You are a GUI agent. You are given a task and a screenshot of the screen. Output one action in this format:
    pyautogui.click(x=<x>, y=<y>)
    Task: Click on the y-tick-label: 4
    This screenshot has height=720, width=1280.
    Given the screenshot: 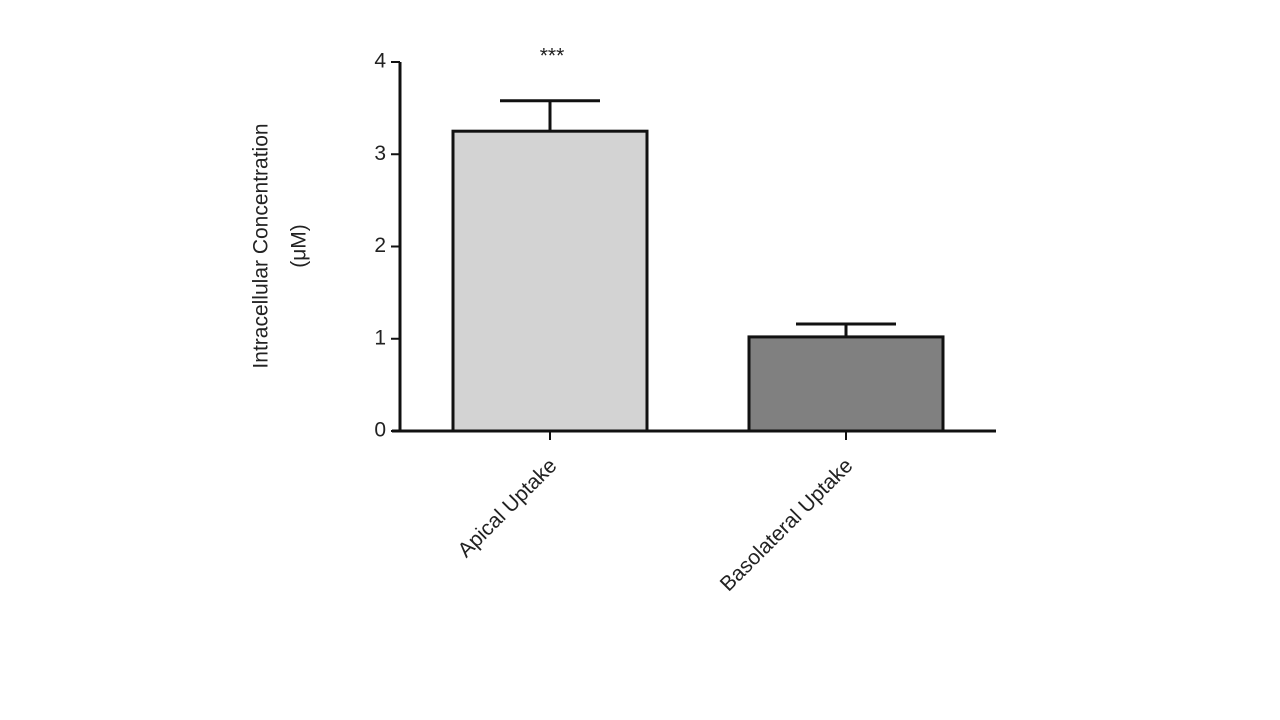 What is the action you would take?
    pyautogui.click(x=380, y=61)
    